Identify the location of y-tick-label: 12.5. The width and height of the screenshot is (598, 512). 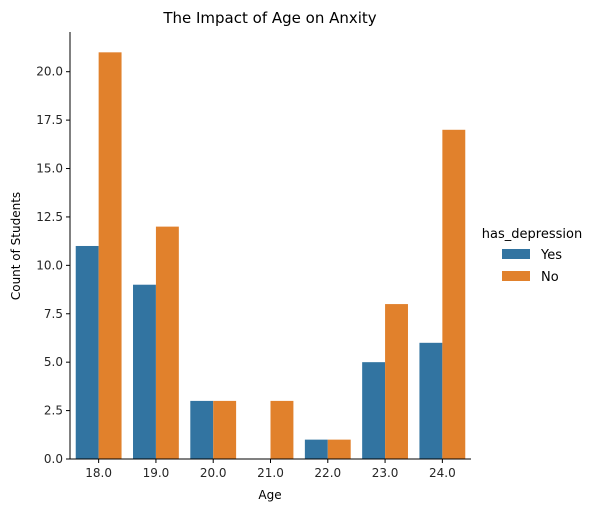
(49, 217).